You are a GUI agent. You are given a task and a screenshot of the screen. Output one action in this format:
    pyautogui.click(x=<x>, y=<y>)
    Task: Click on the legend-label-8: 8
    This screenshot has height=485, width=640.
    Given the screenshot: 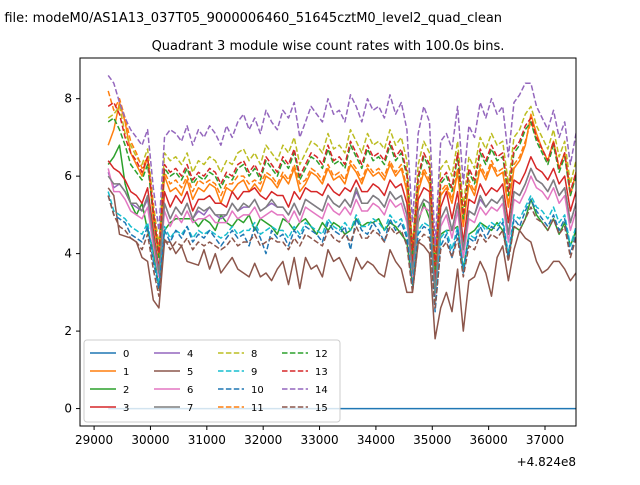 What is the action you would take?
    pyautogui.click(x=254, y=354)
    